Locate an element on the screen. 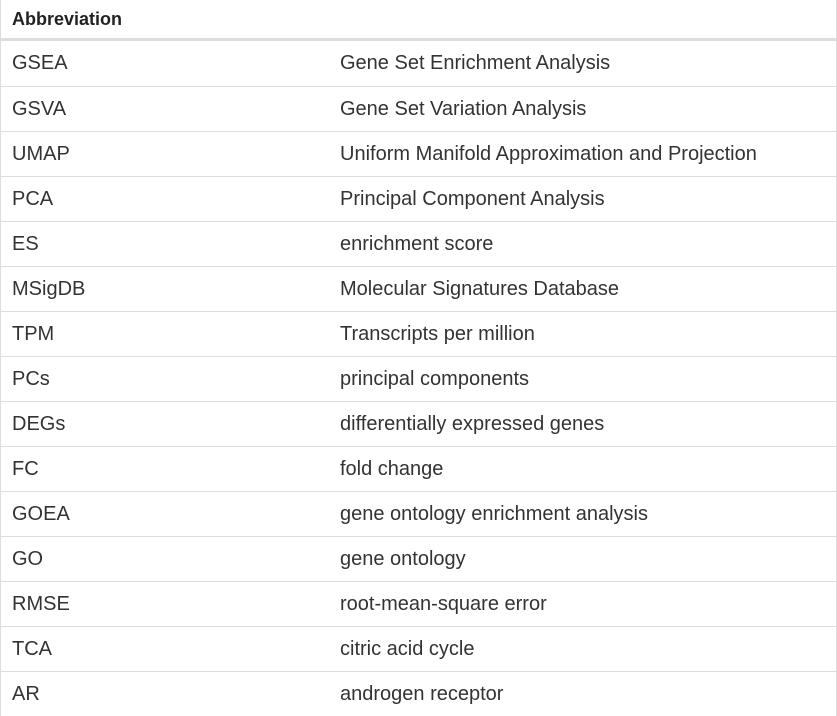 This screenshot has width=837, height=716. table-row: ES enrichment score is located at coordinates (419, 244).